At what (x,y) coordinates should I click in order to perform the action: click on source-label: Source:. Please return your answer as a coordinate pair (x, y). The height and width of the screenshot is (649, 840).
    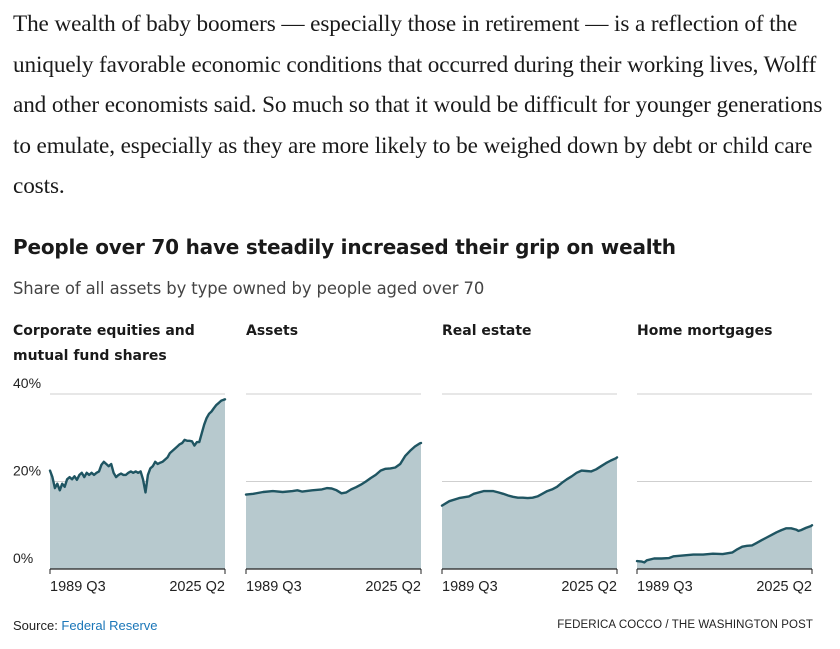
    Looking at the image, I should click on (37, 625).